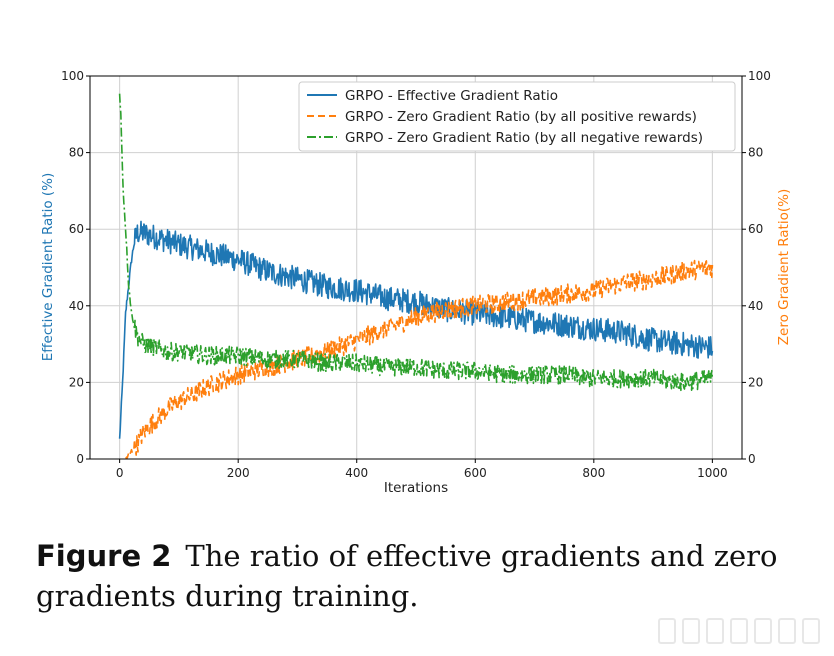 The height and width of the screenshot is (656, 834). What do you see at coordinates (755, 306) in the screenshot?
I see `y-tick-label-right: 40` at bounding box center [755, 306].